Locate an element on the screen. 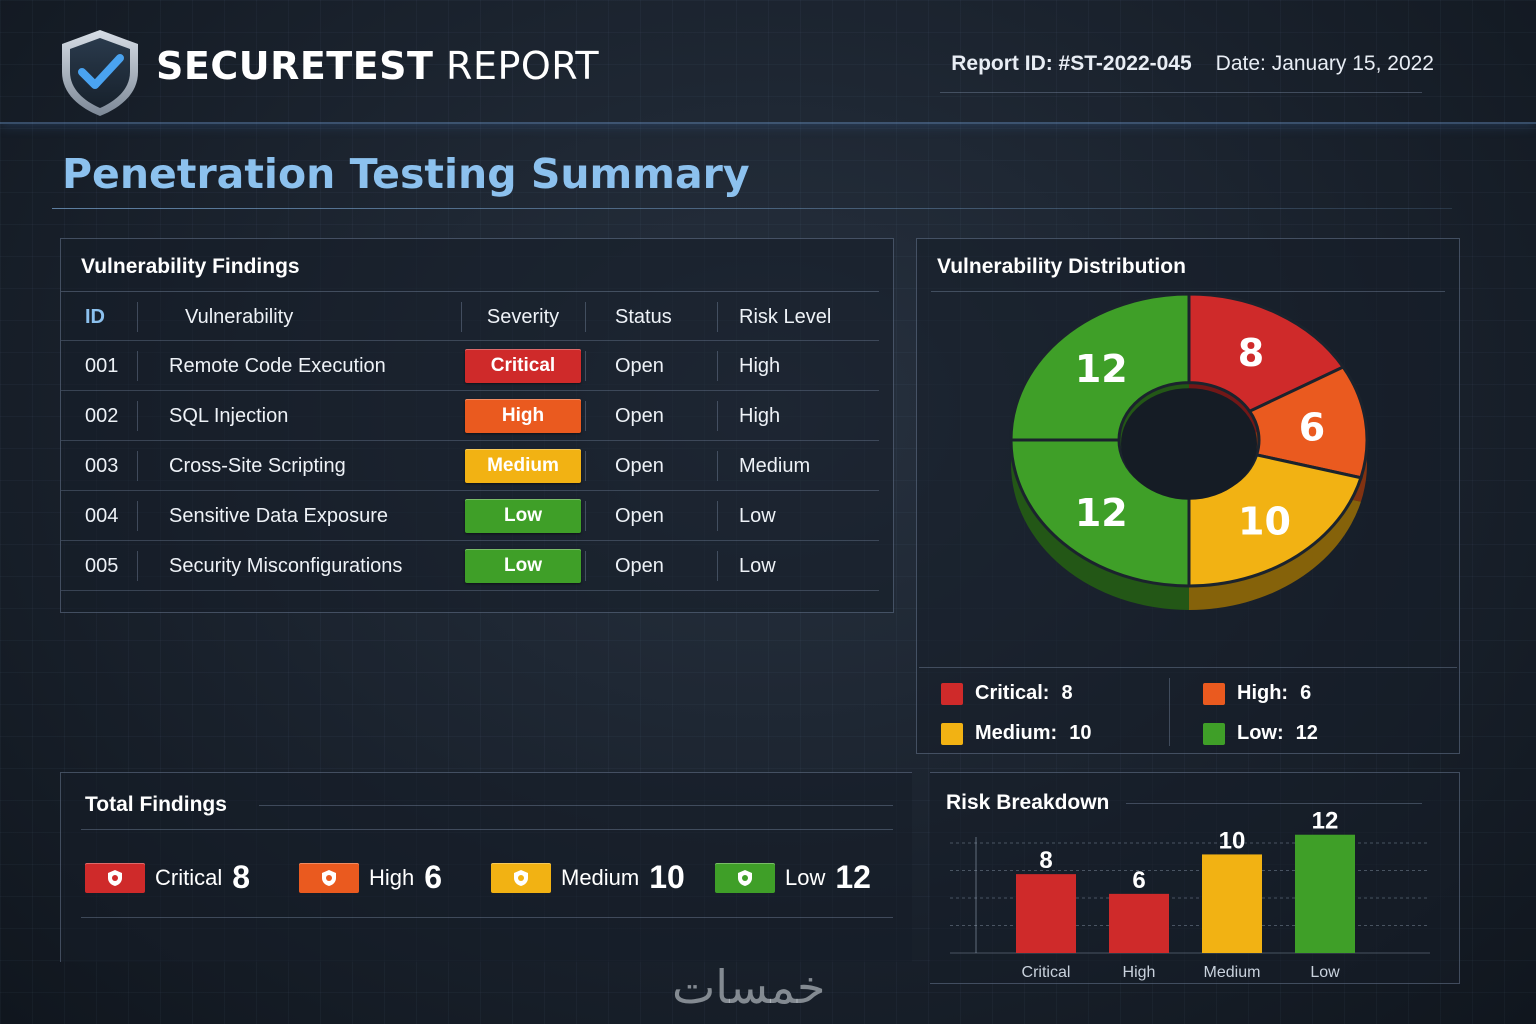  donut-slice-label: 6 is located at coordinates (1312, 428).